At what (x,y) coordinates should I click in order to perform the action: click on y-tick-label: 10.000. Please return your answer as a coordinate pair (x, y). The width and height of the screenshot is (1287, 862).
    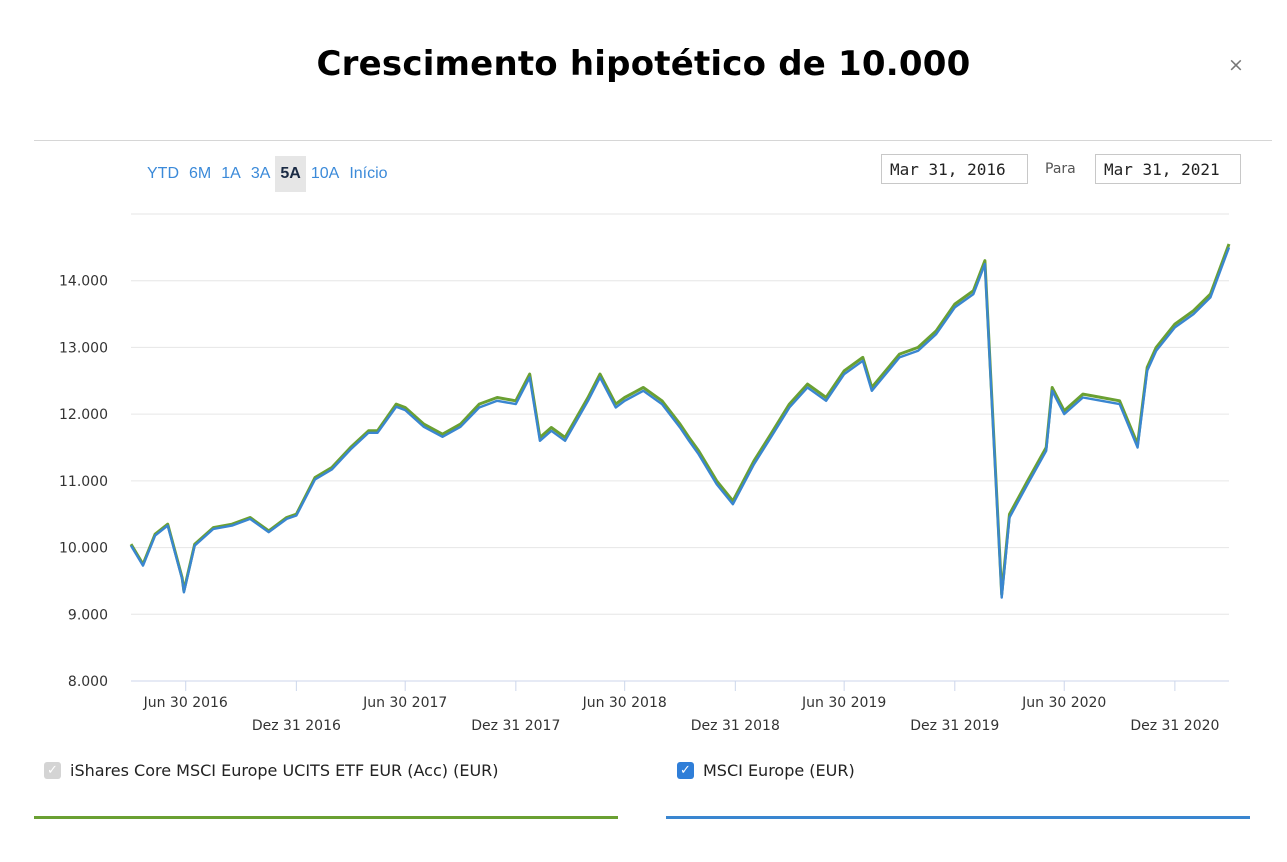
    Looking at the image, I should click on (83, 549).